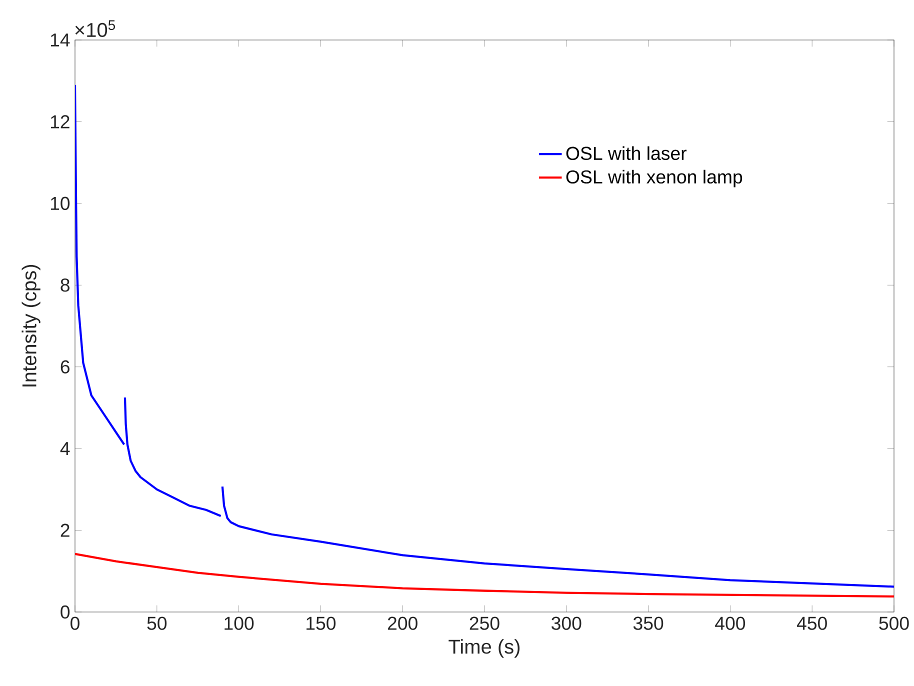  Describe the element at coordinates (31, 325) in the screenshot. I see `y-axis-title: Intensity (cps)` at that location.